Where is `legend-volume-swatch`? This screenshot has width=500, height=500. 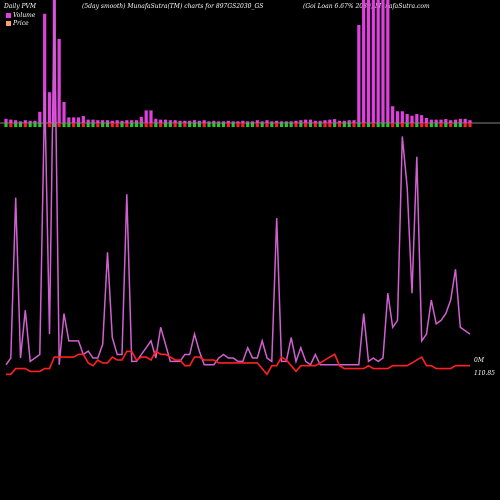
legend-volume-swatch is located at coordinates (8, 15).